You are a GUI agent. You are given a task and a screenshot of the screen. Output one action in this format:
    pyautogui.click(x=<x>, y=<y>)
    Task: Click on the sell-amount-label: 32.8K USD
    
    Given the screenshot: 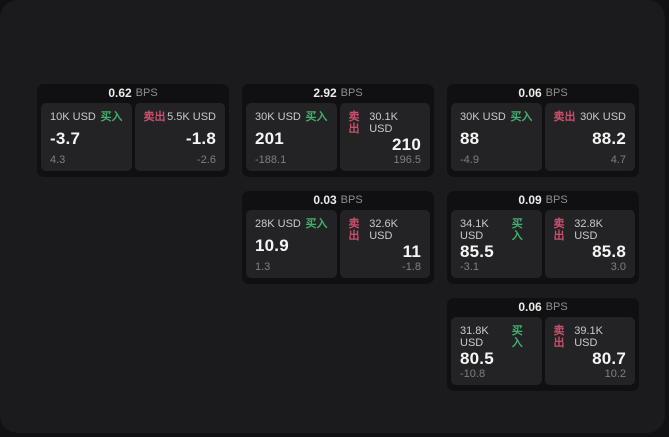 What is the action you would take?
    pyautogui.click(x=588, y=230)
    